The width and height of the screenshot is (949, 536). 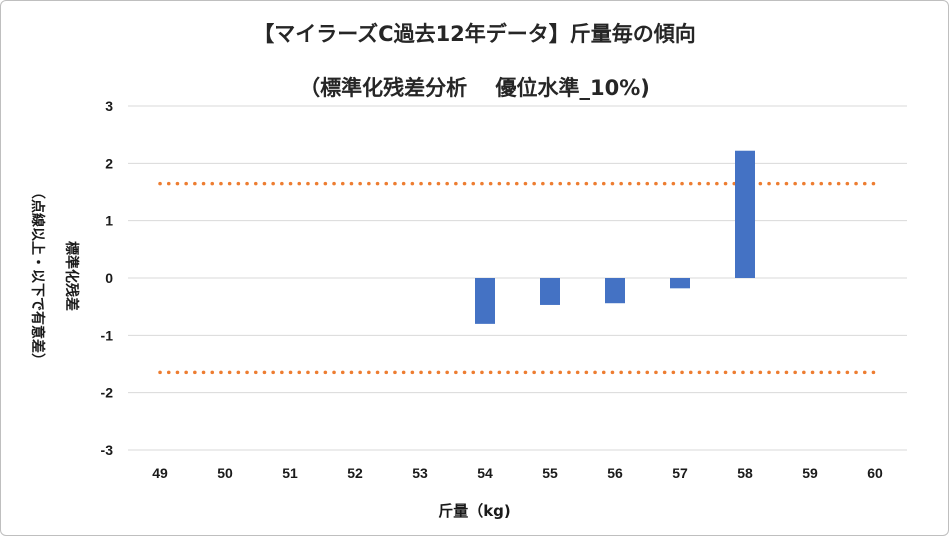 I want to click on x-tick-label: 56, so click(x=615, y=473).